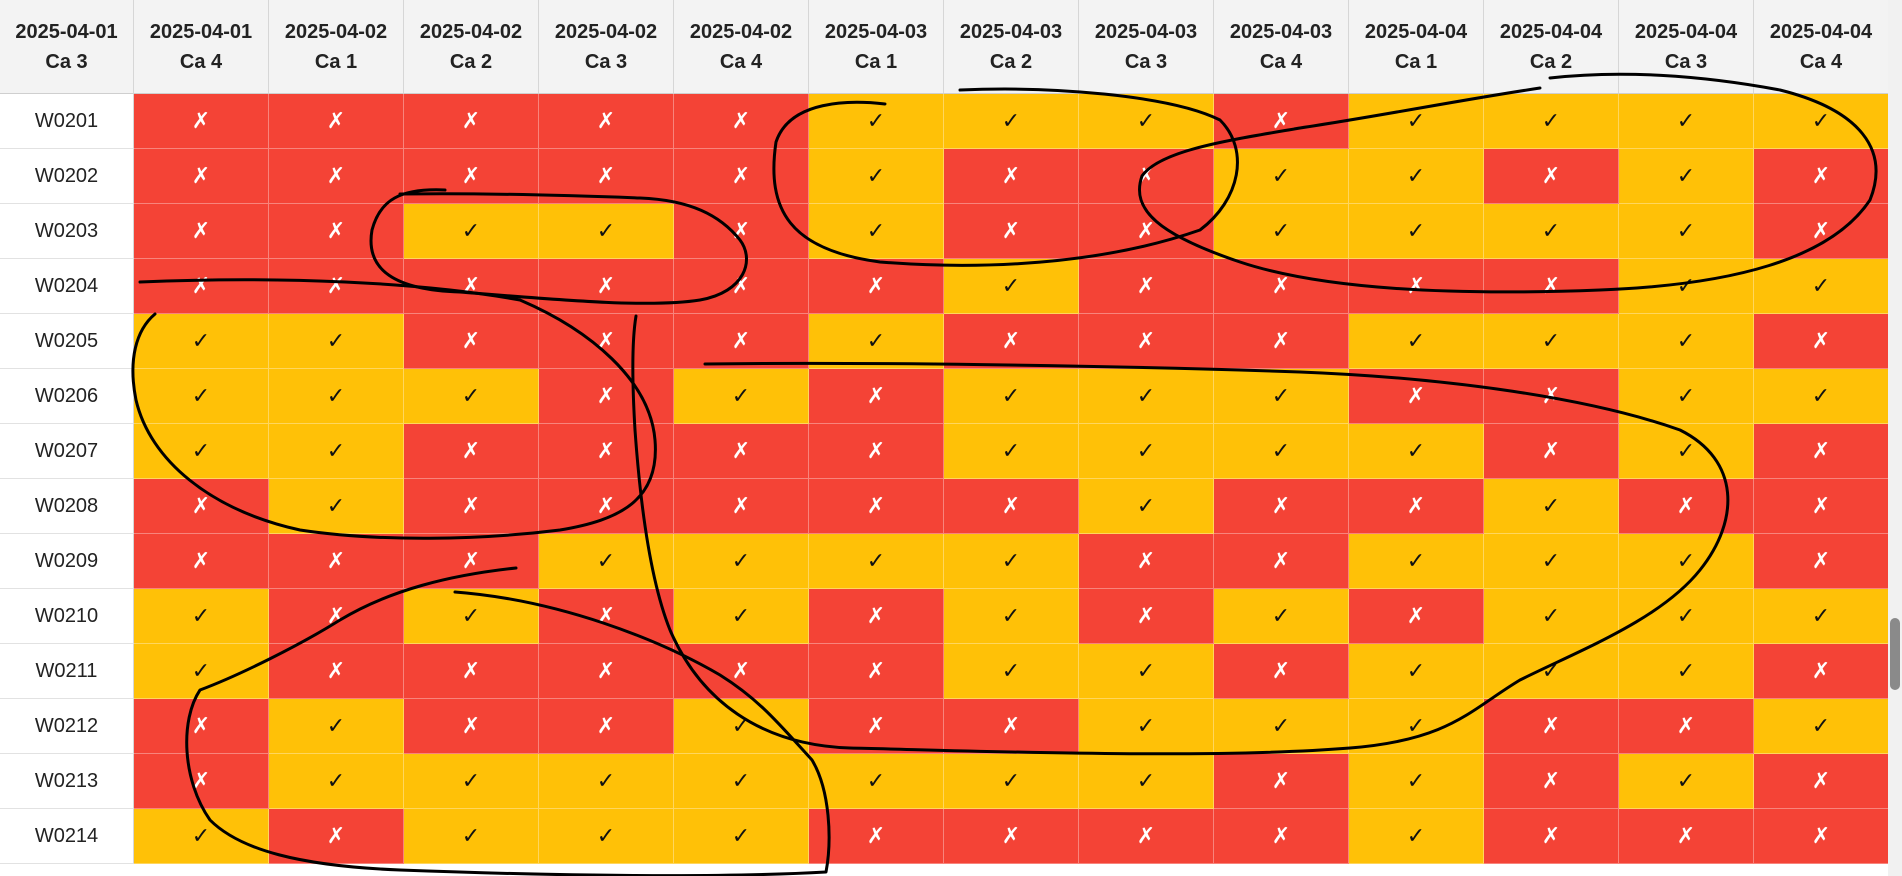 This screenshot has width=1902, height=876. Describe the element at coordinates (471, 47) in the screenshot. I see `column-header: 2025-04-02 Ca 2` at that location.